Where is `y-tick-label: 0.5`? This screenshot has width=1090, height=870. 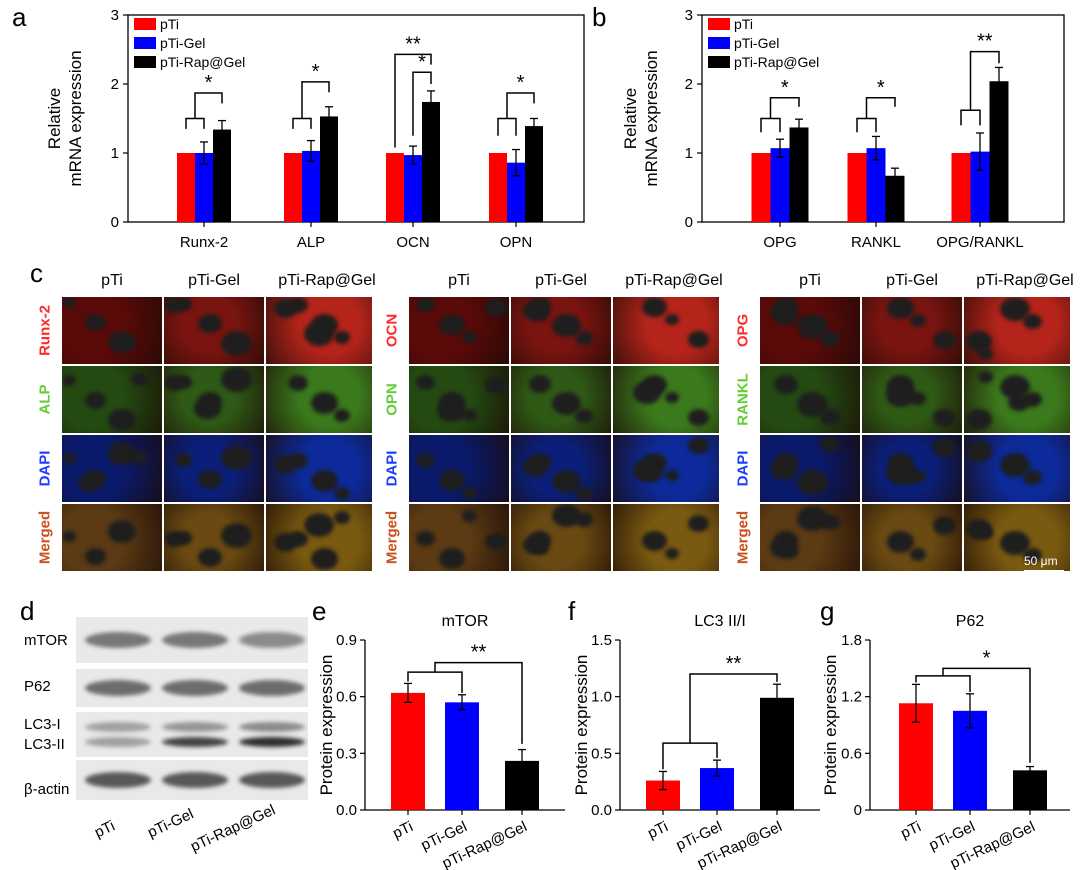
y-tick-label: 0.5 is located at coordinates (601, 753).